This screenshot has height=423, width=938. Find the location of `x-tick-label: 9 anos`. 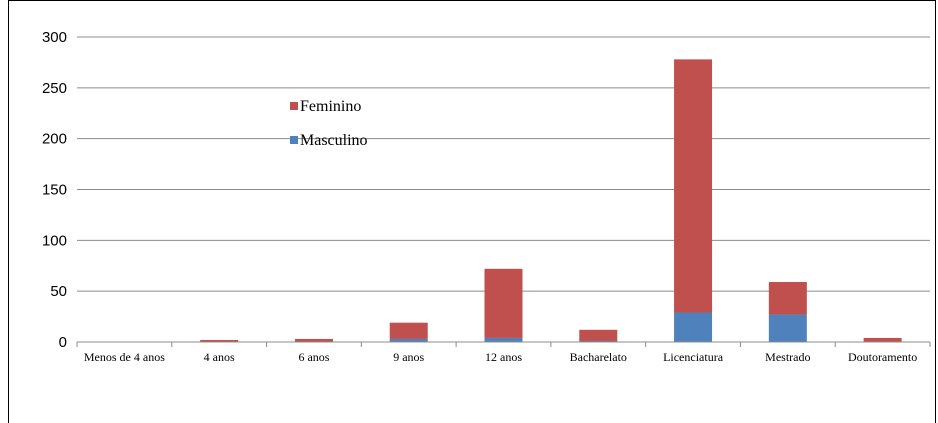

x-tick-label: 9 anos is located at coordinates (408, 357).